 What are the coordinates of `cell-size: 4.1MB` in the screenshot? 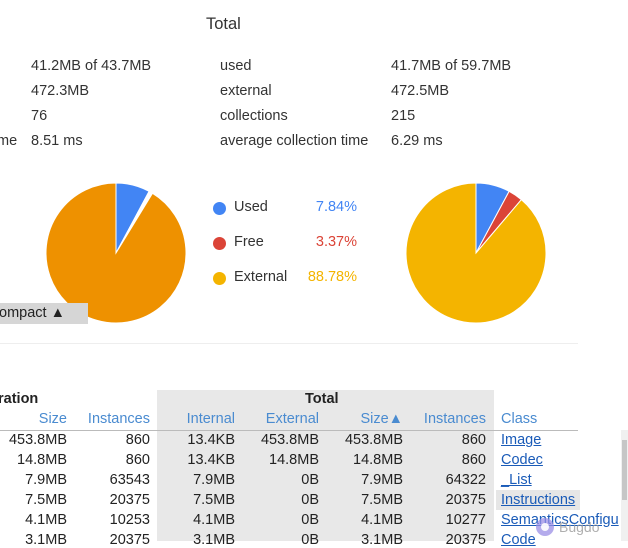 It's located at (46, 520).